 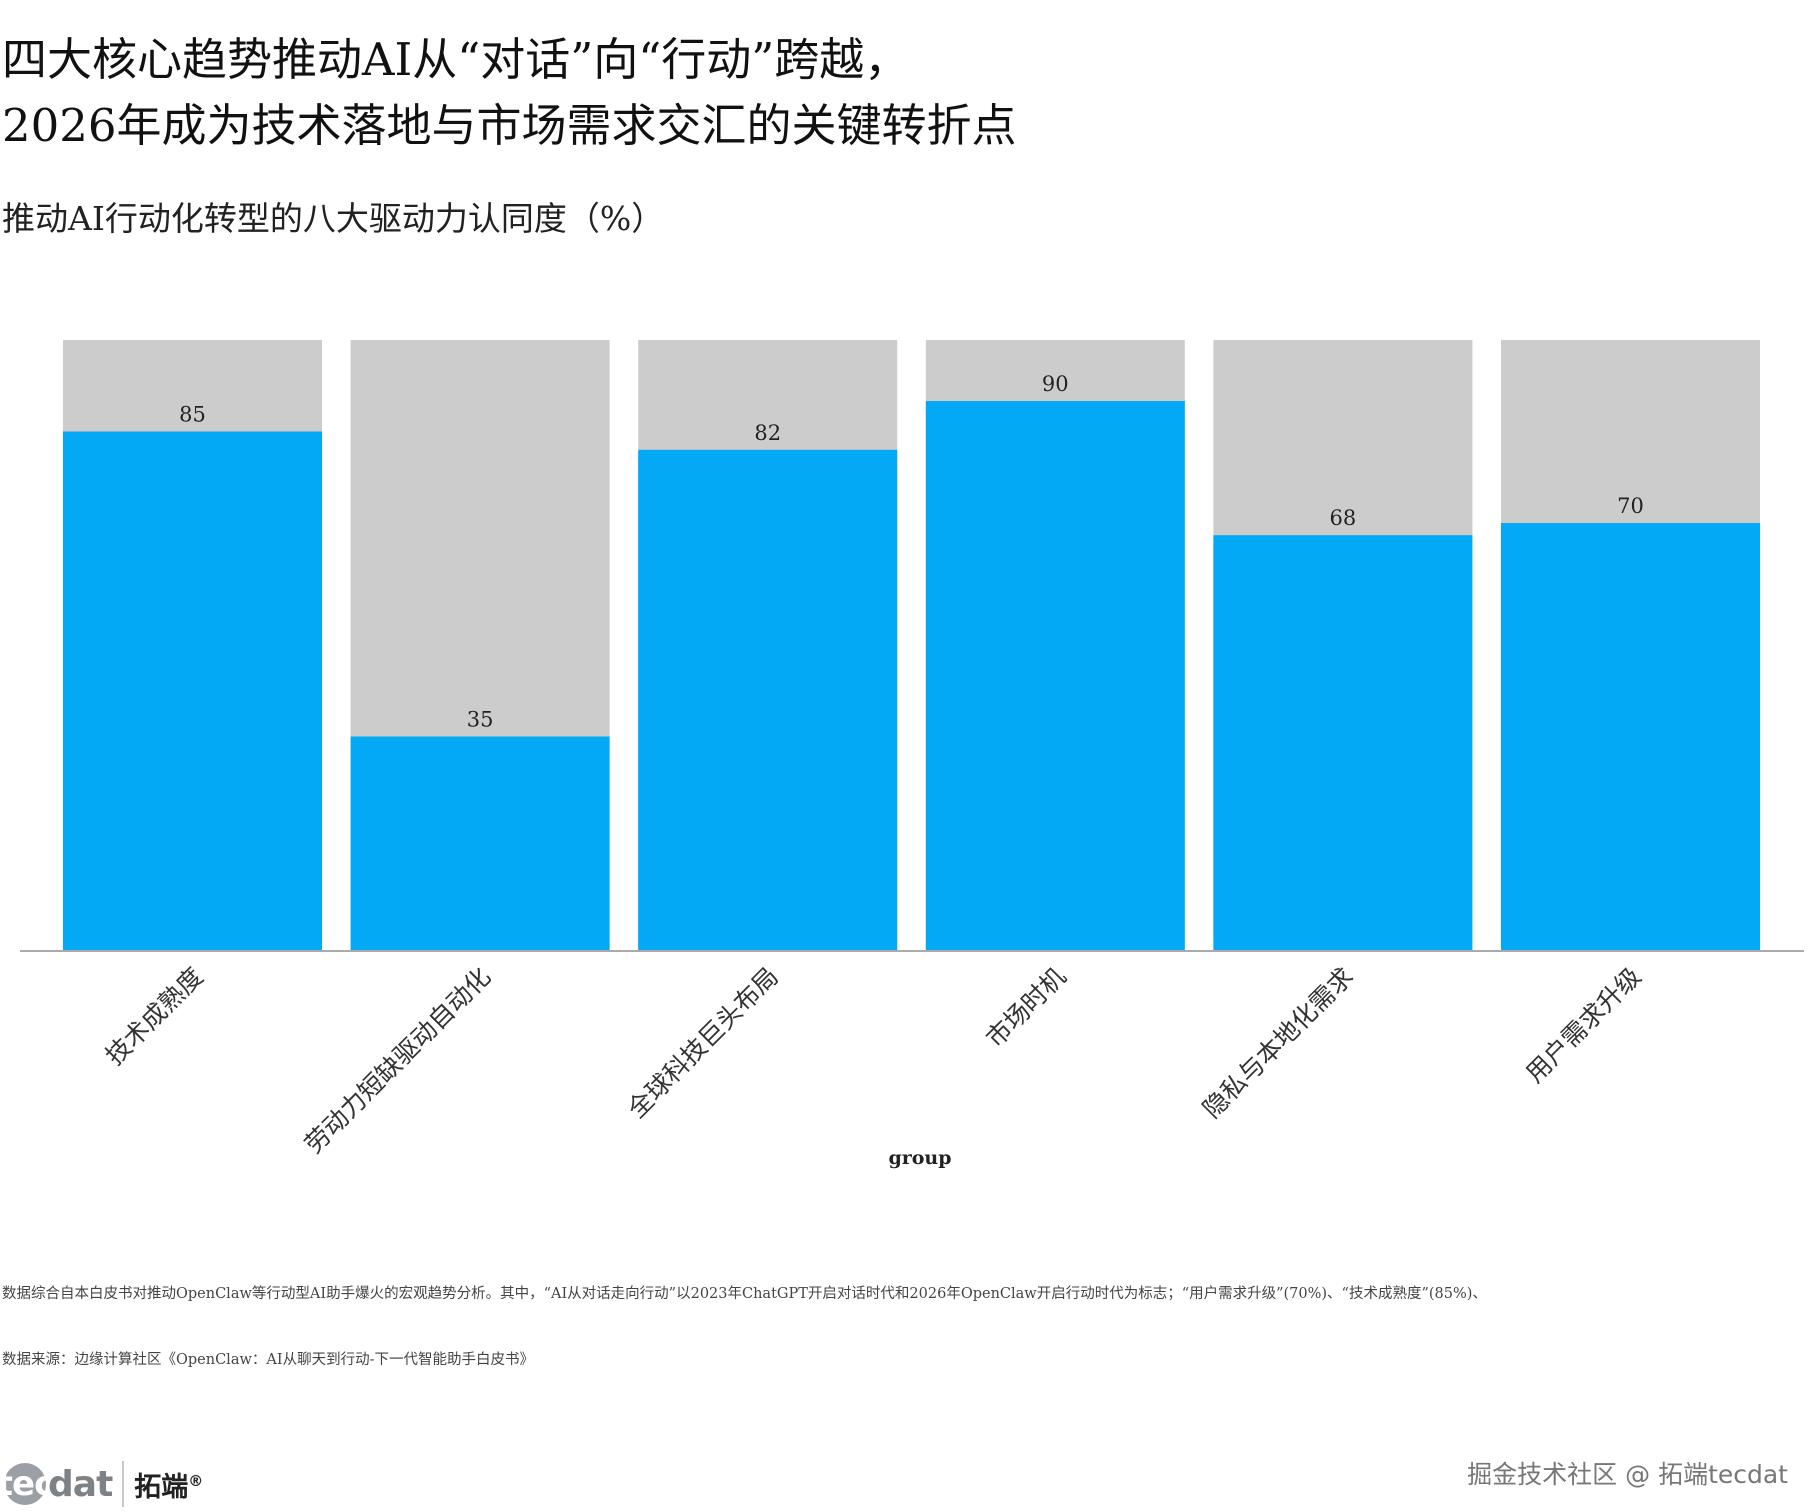 I want to click on brand-logo: tec dat 拓端®, so click(x=101, y=1484).